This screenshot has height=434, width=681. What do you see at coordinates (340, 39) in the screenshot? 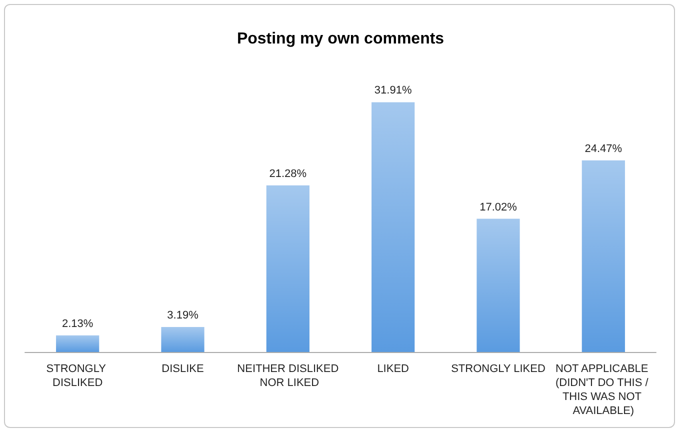
I see `chart-title: Posting my own comments` at bounding box center [340, 39].